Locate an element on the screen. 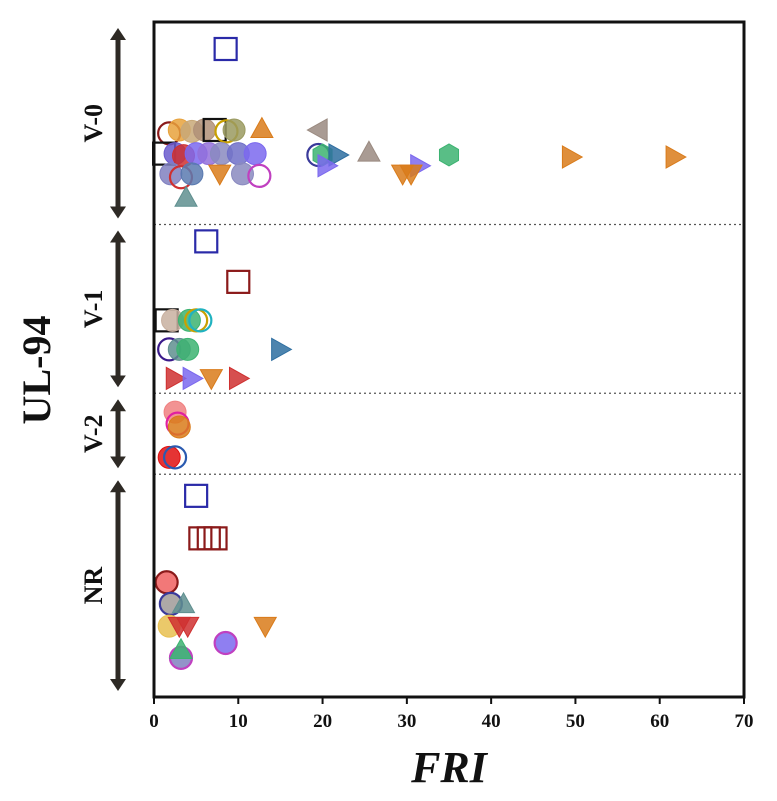  y-axis-label: UL-94 is located at coordinates (36, 370).